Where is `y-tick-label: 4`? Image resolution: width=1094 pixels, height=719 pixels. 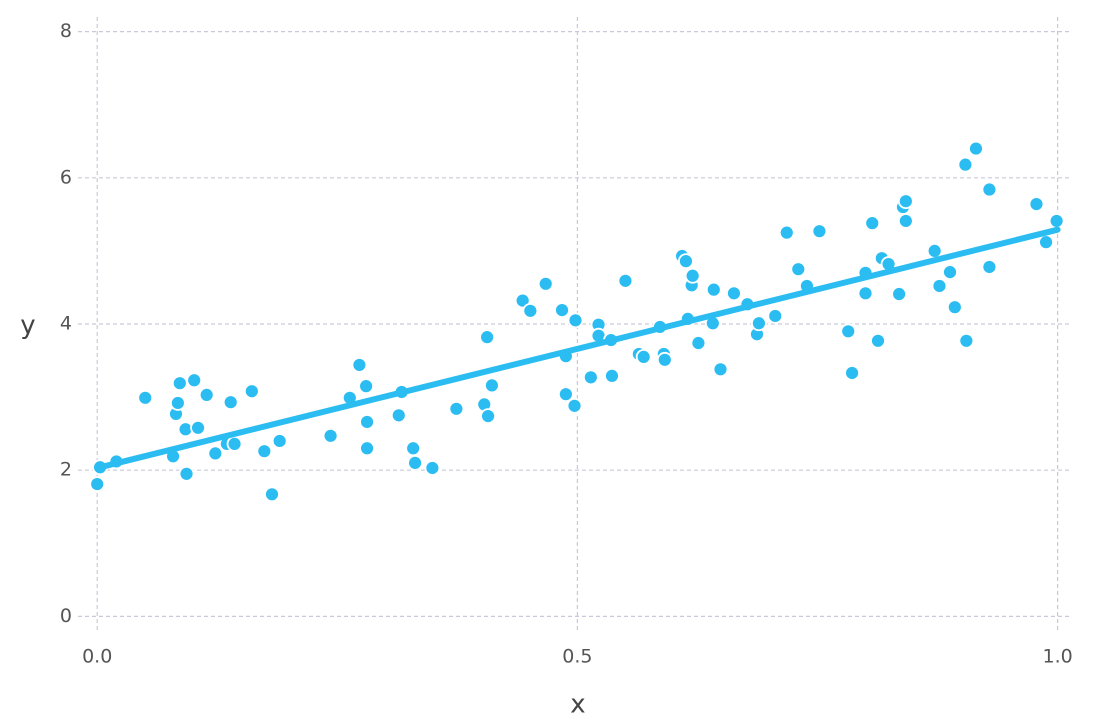 y-tick-label: 4 is located at coordinates (66, 324).